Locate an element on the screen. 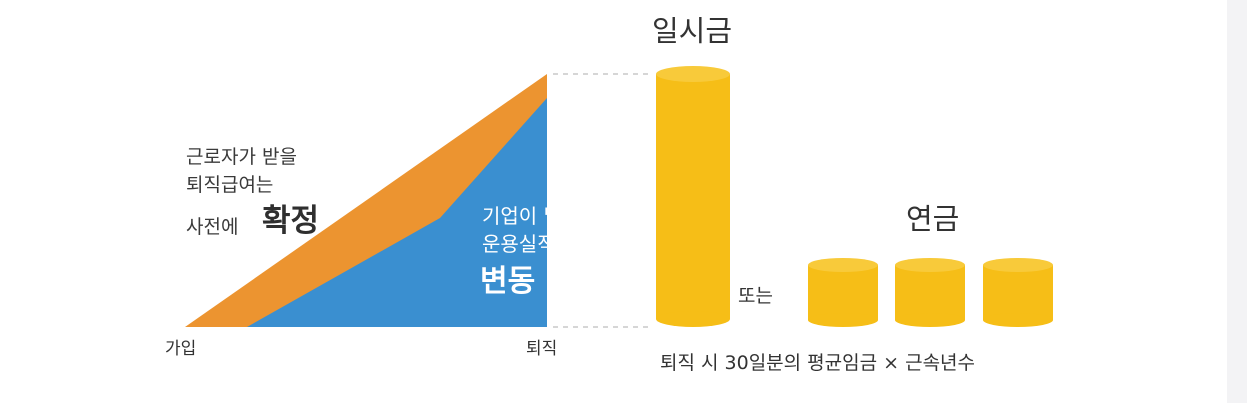  contribution-emphasis: 변동 is located at coordinates (508, 281).